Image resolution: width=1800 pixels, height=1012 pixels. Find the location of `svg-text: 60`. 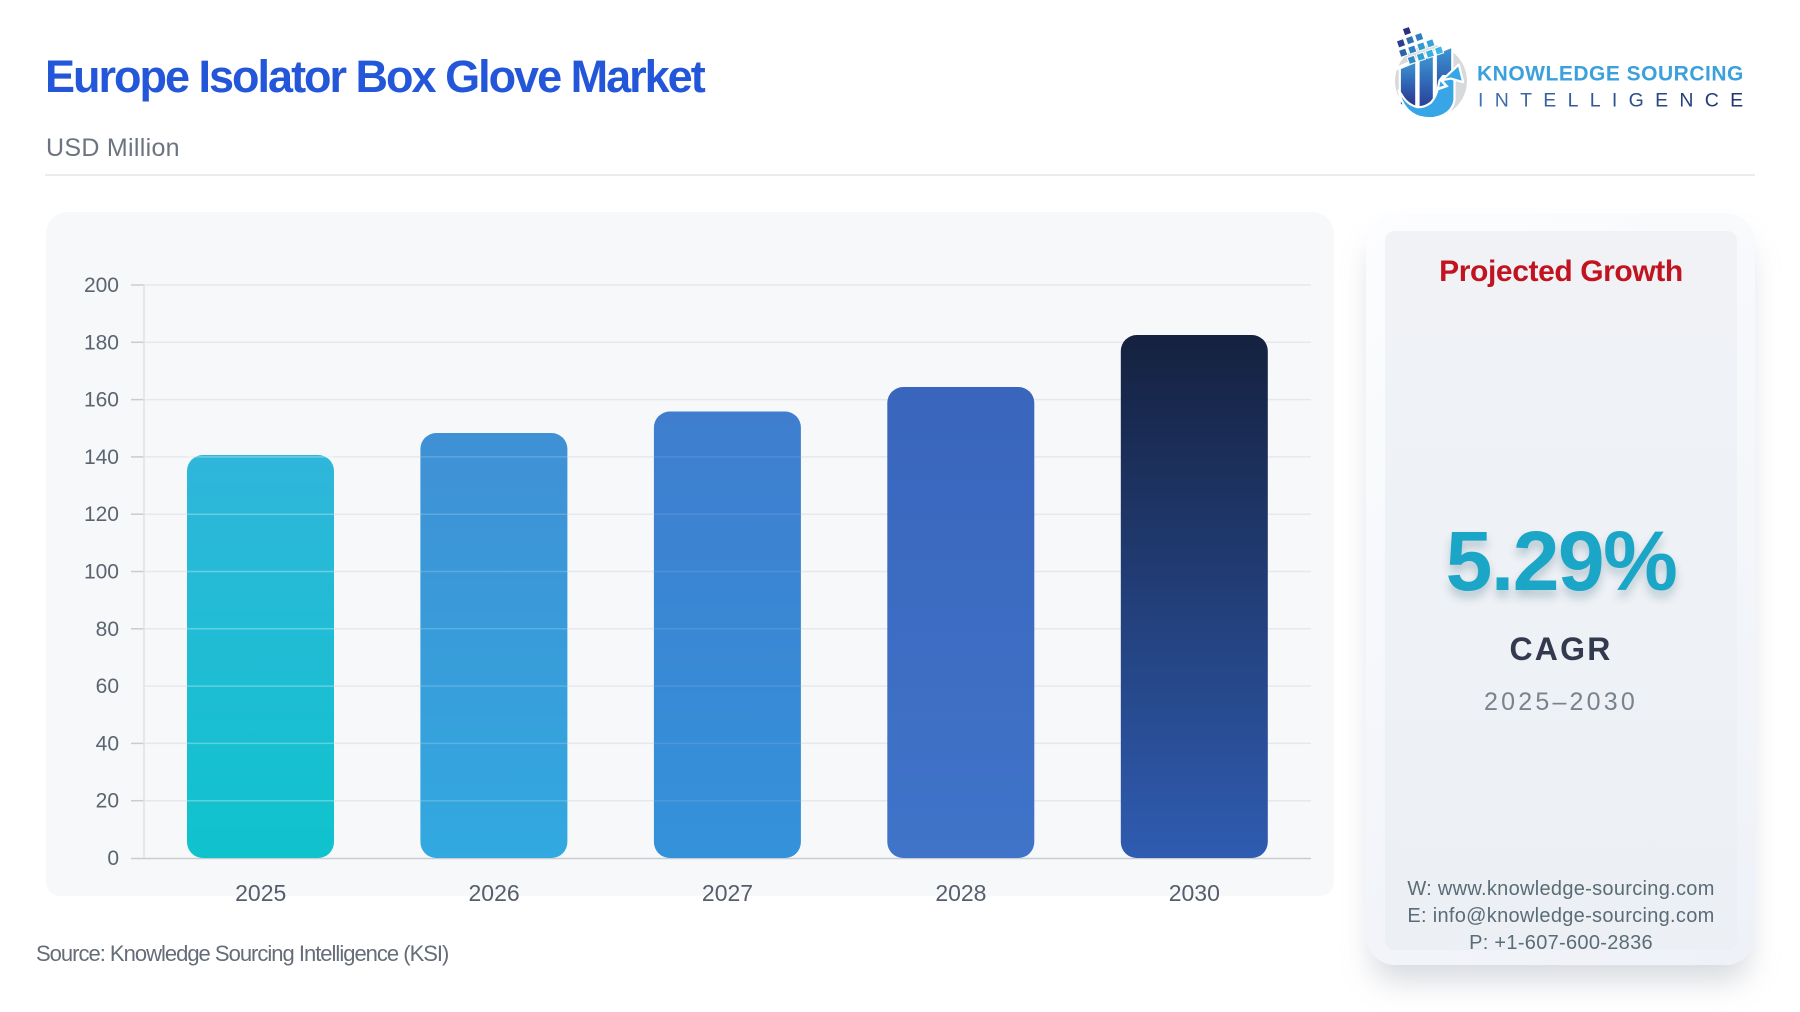

svg-text: 60 is located at coordinates (107, 686).